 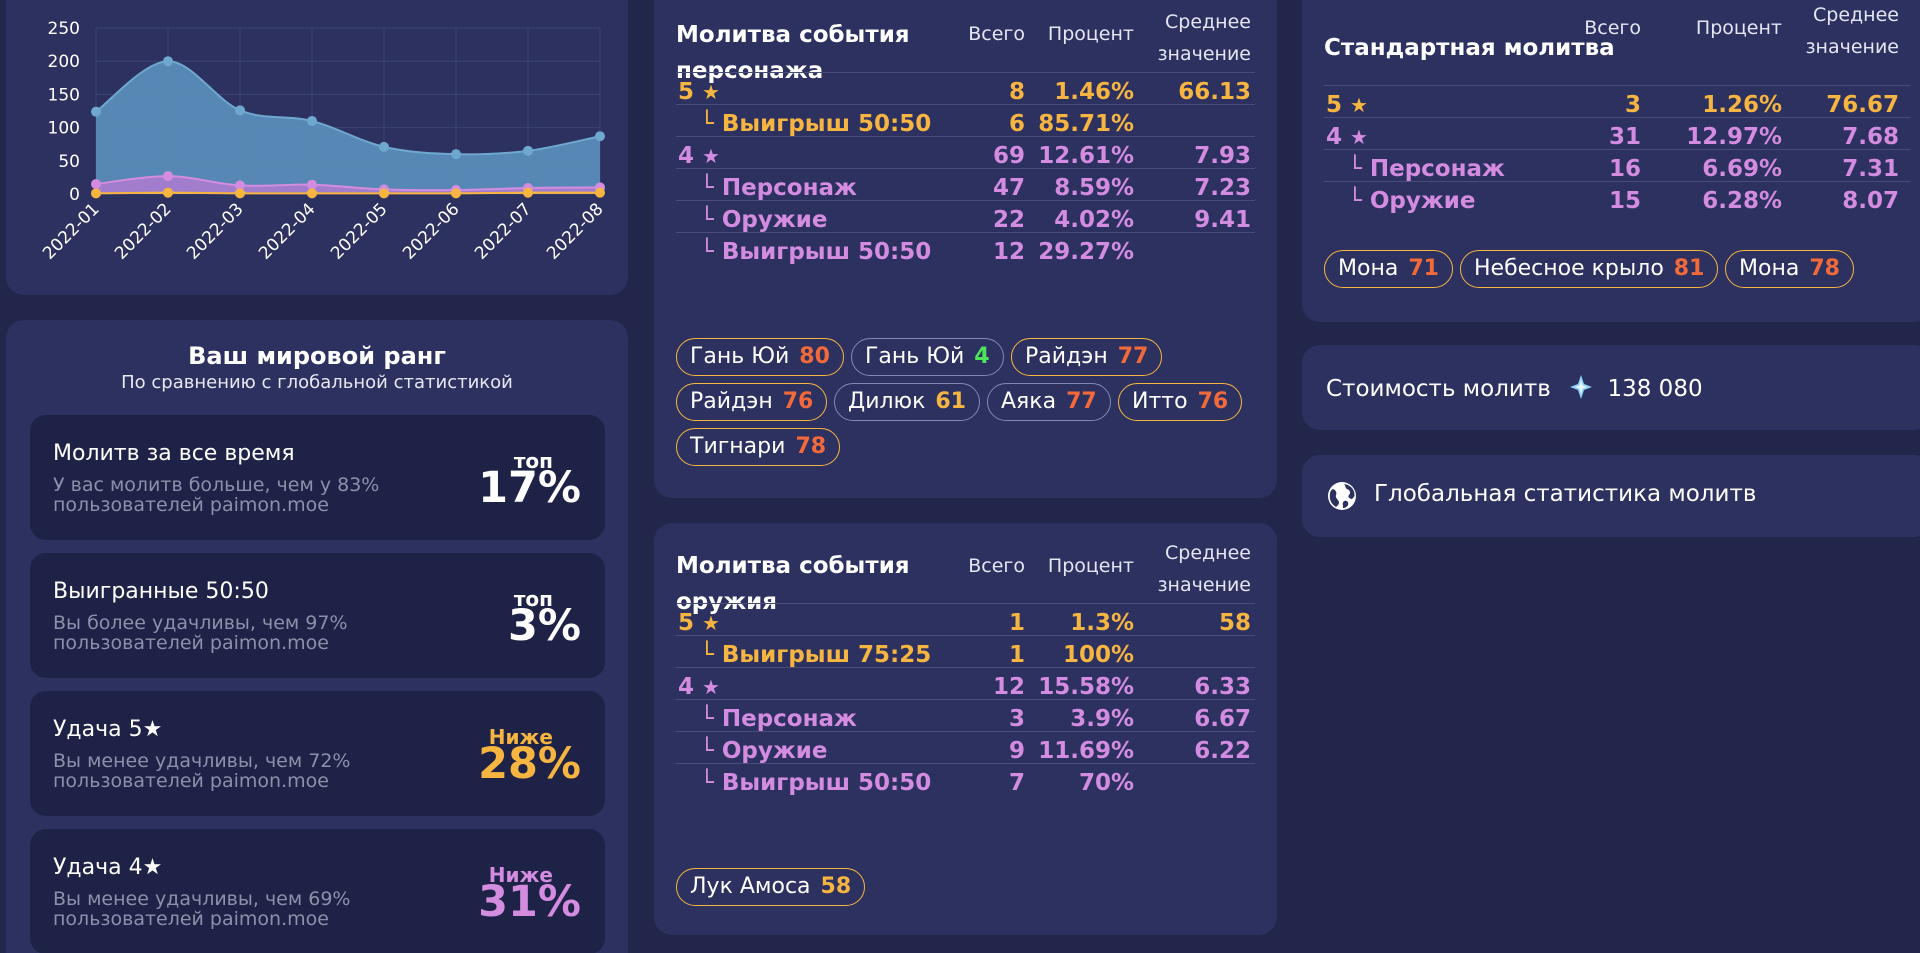 I want to click on stat-row: └ Оружие 15 6.28% 8.07, so click(x=1617, y=200).